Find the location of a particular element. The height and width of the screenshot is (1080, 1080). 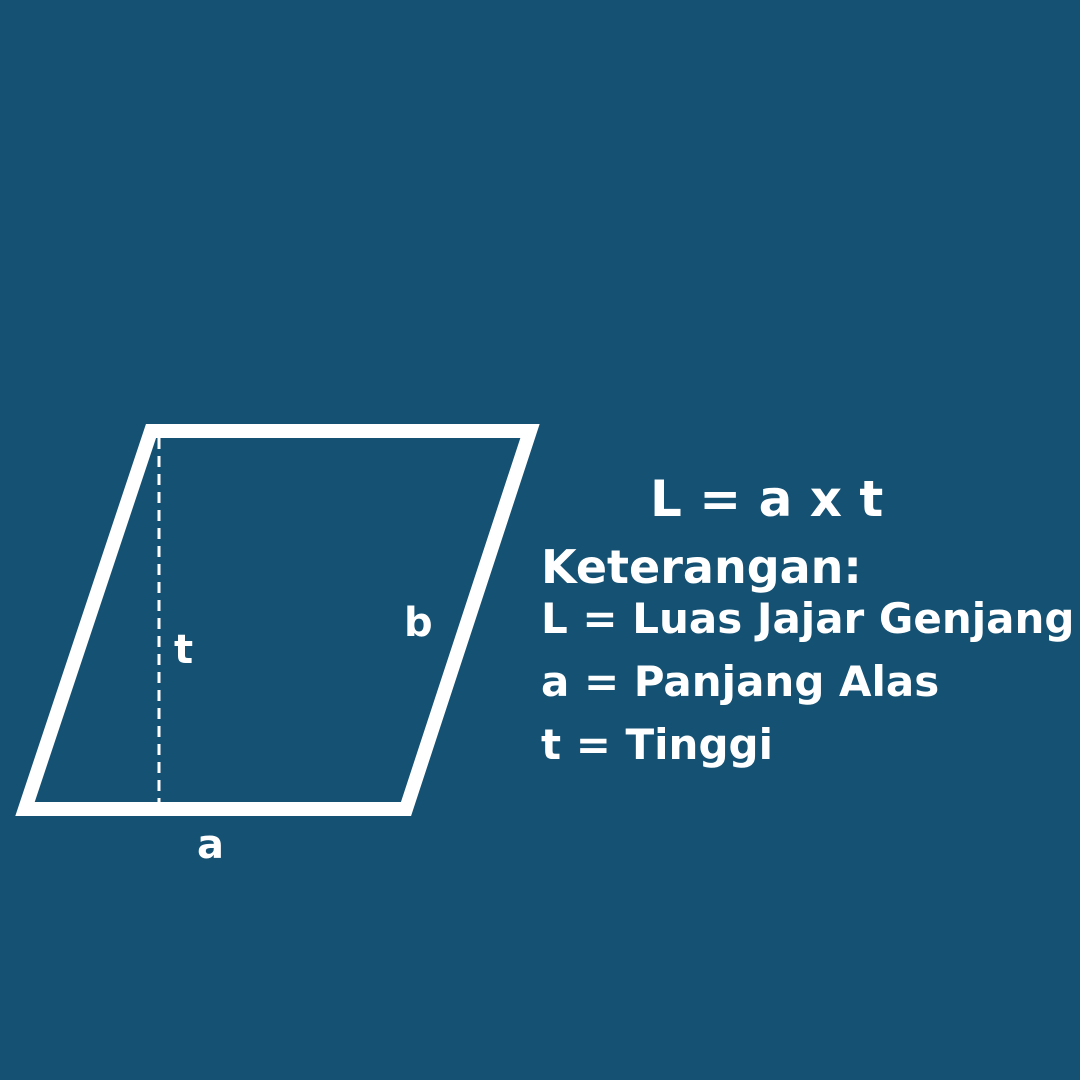

legend-line-height: t = Tinggi is located at coordinates (657, 744).